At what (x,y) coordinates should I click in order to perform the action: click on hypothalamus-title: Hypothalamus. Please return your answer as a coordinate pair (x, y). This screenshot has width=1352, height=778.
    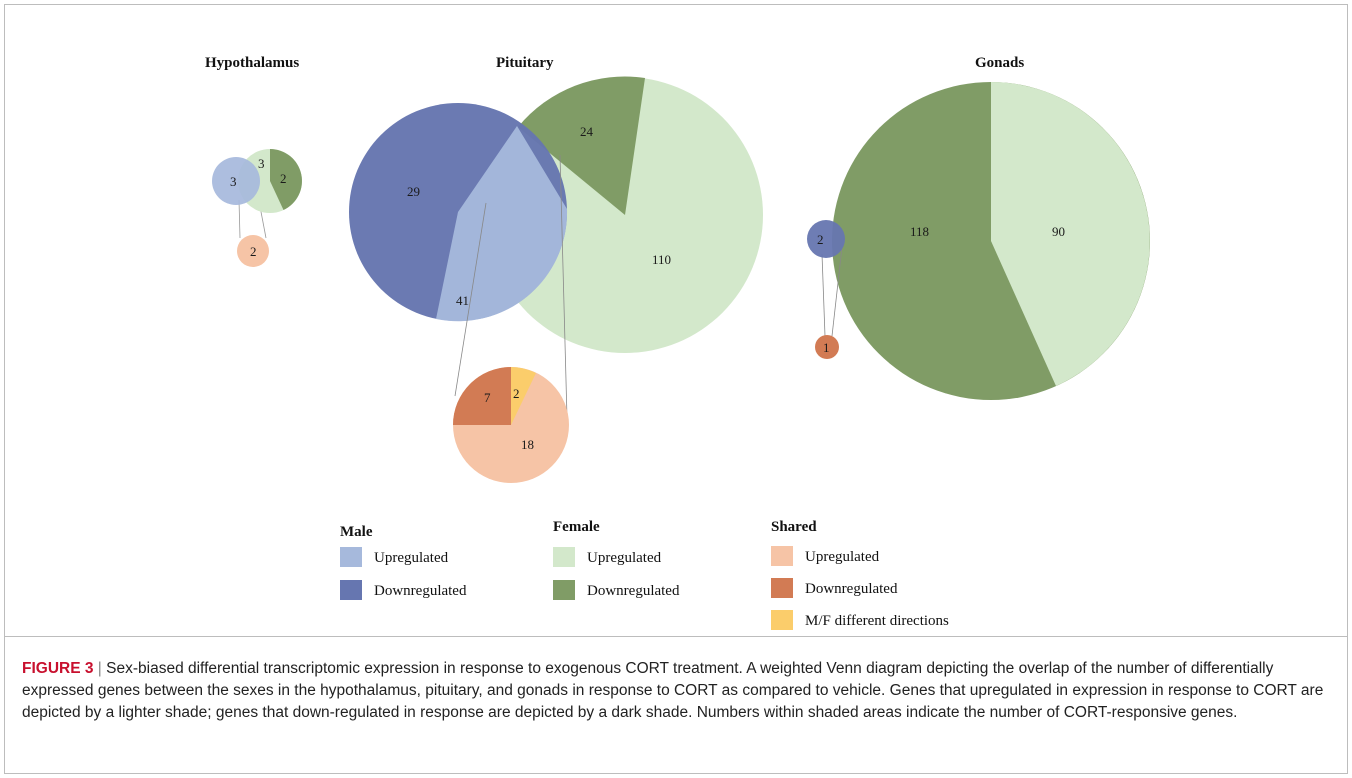
    Looking at the image, I should click on (252, 63).